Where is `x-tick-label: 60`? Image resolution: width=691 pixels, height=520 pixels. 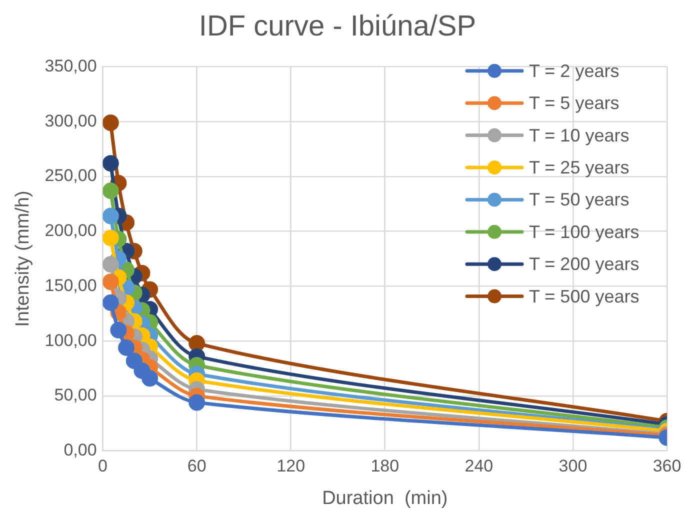
x-tick-label: 60 is located at coordinates (196, 466).